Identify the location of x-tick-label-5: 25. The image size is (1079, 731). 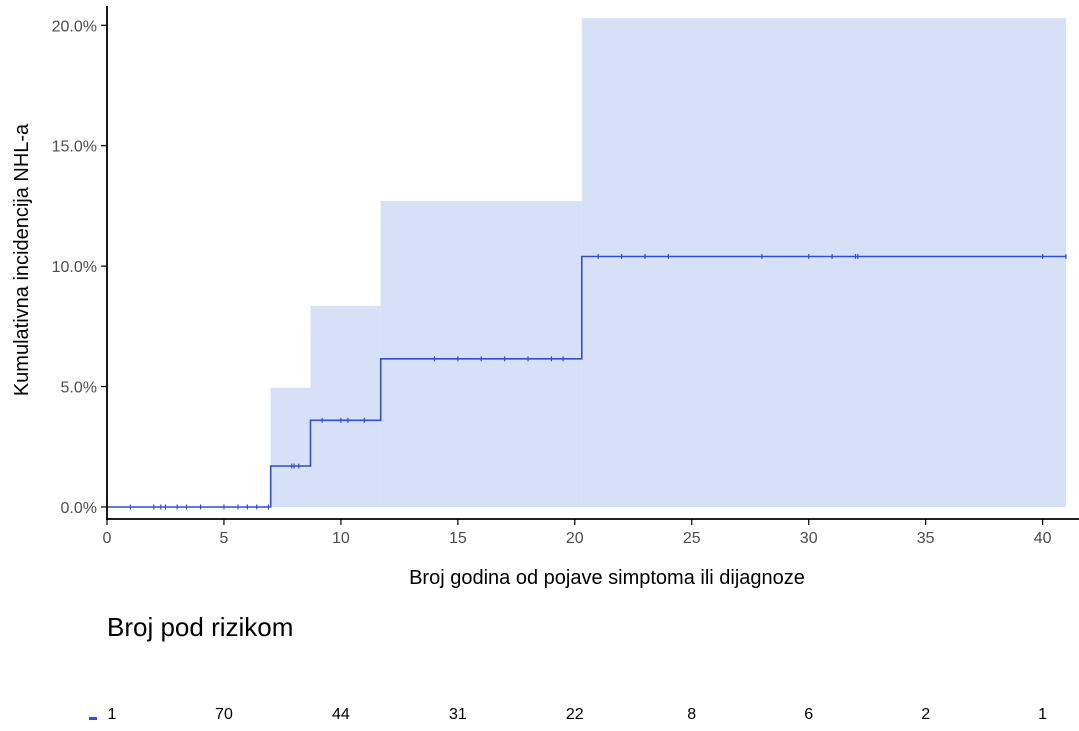
(692, 538).